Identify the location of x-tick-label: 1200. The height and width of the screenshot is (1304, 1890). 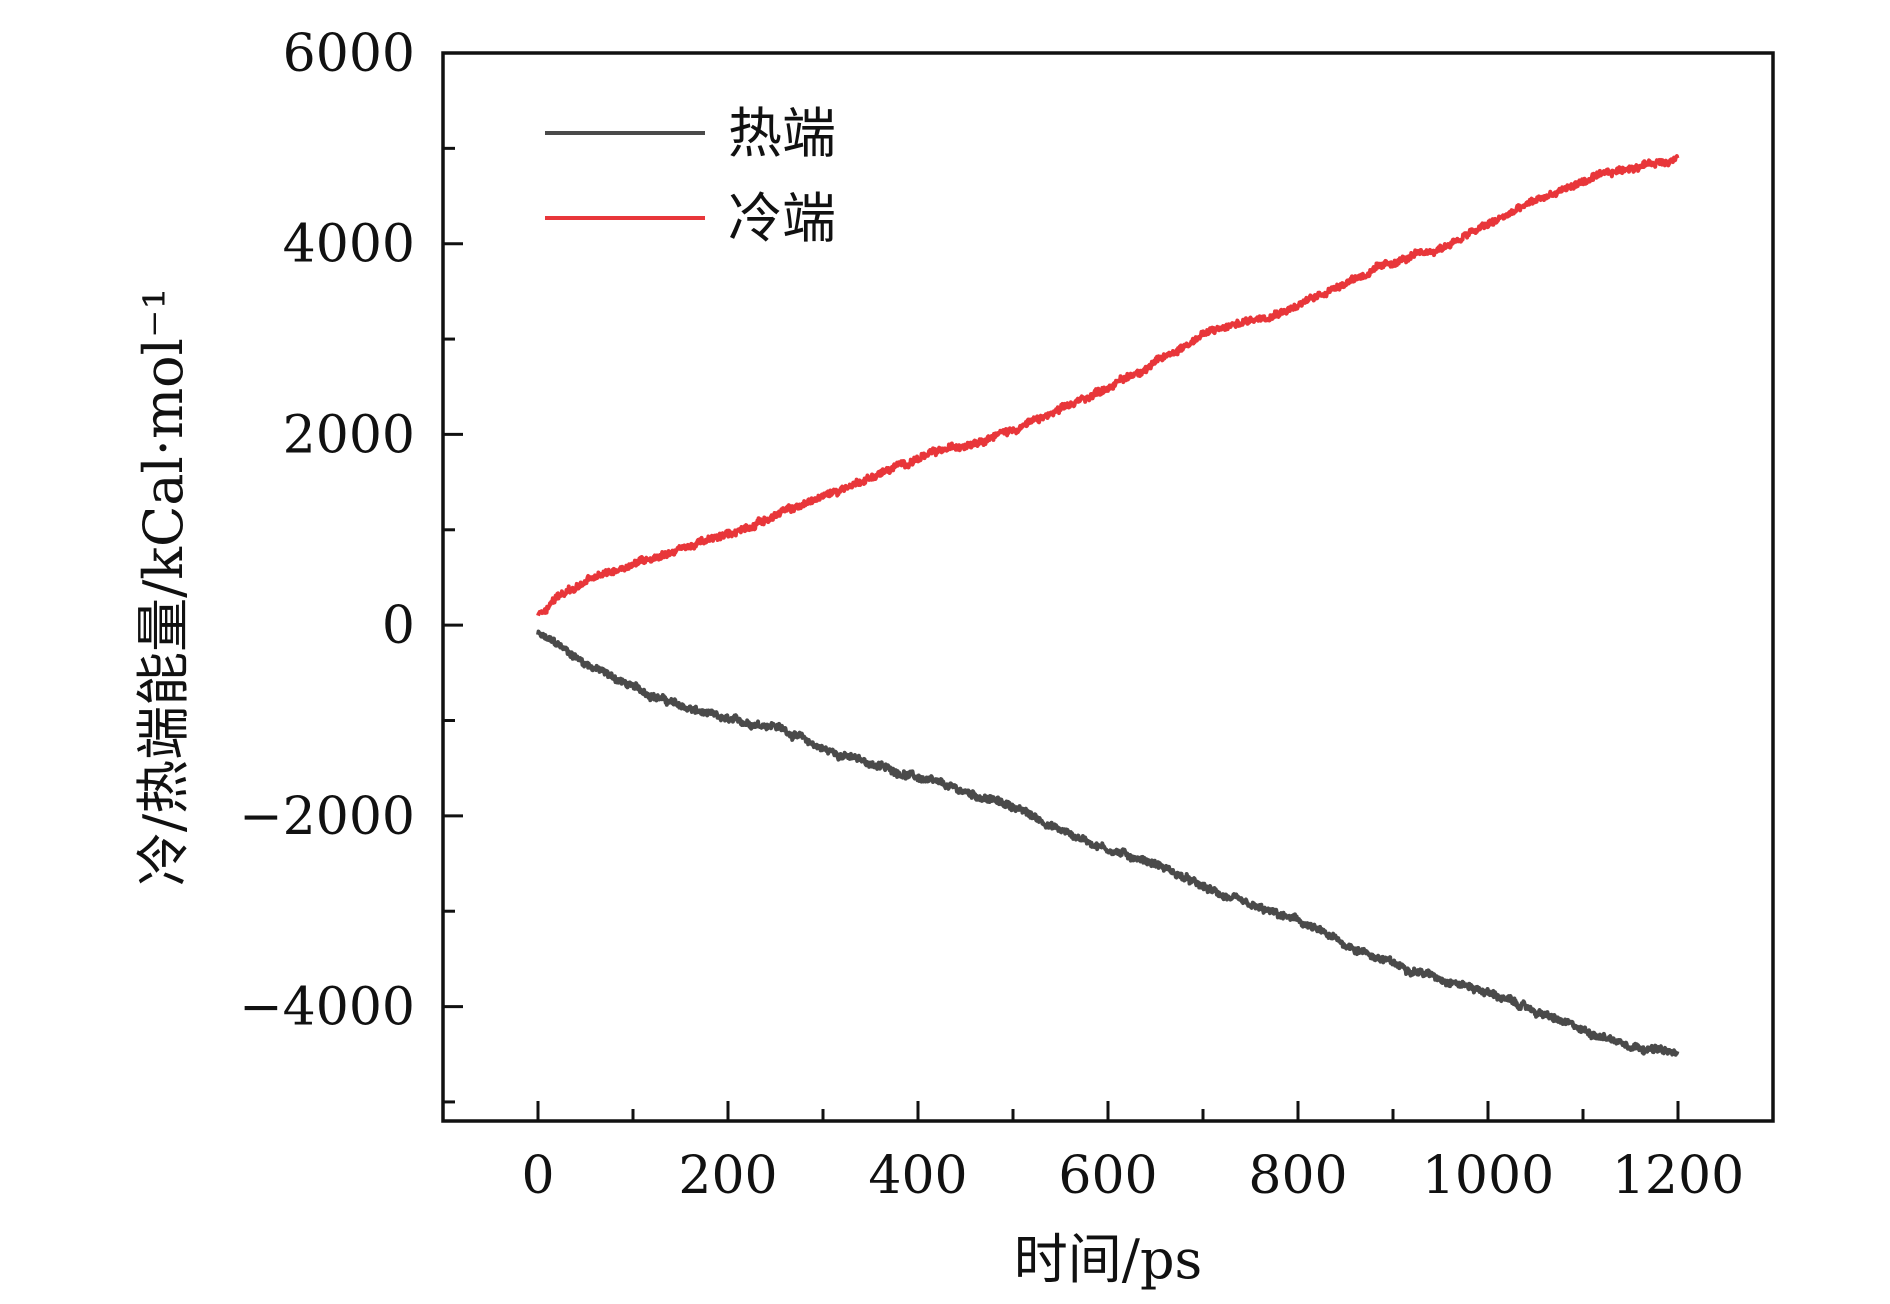
(1678, 1176).